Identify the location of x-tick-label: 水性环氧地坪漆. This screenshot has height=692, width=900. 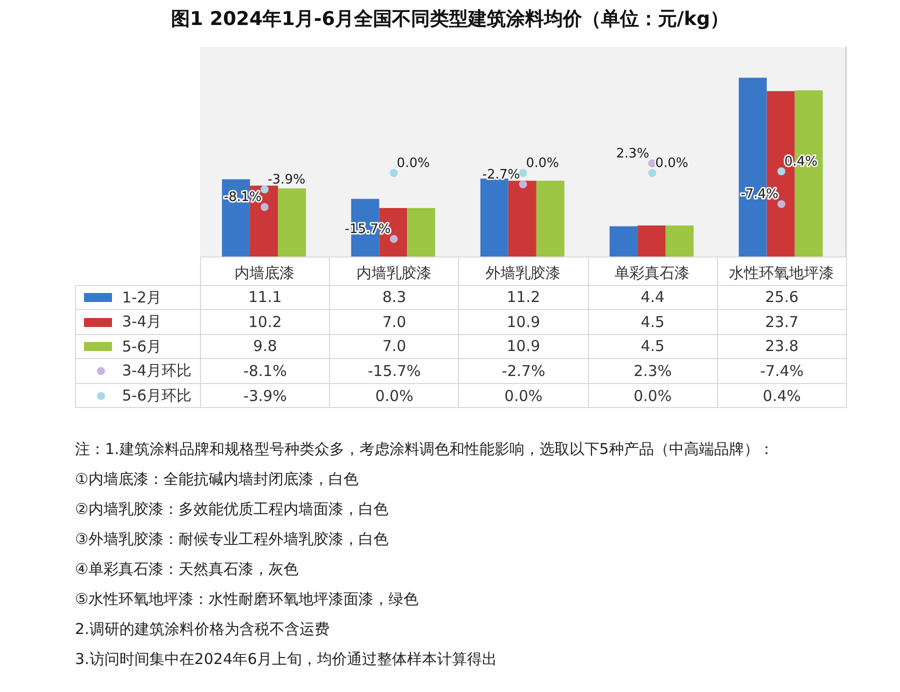
(781, 273).